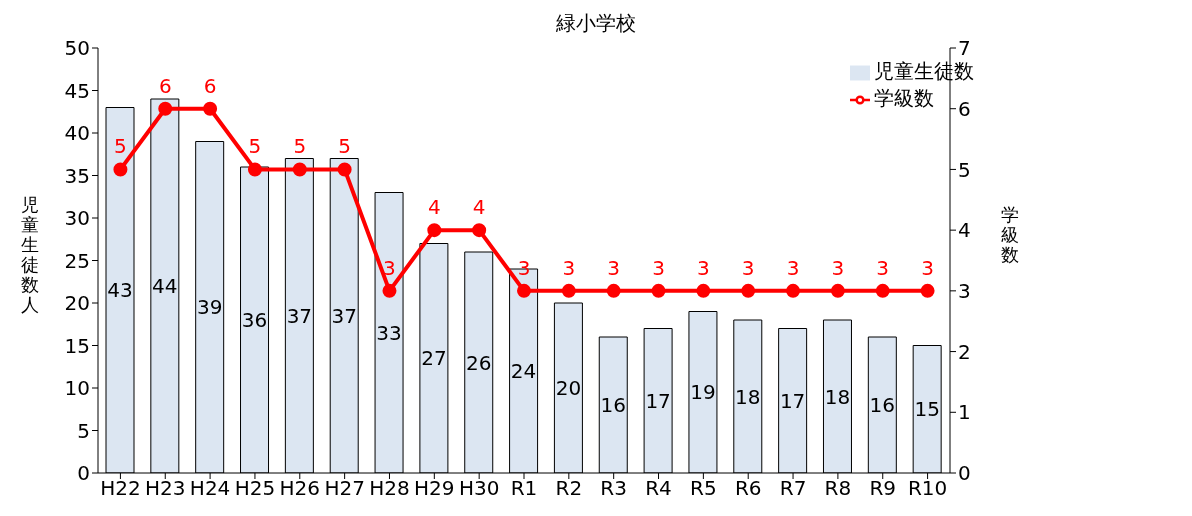  What do you see at coordinates (30, 254) in the screenshot?
I see `y-axis-title: 児童生徒数人` at bounding box center [30, 254].